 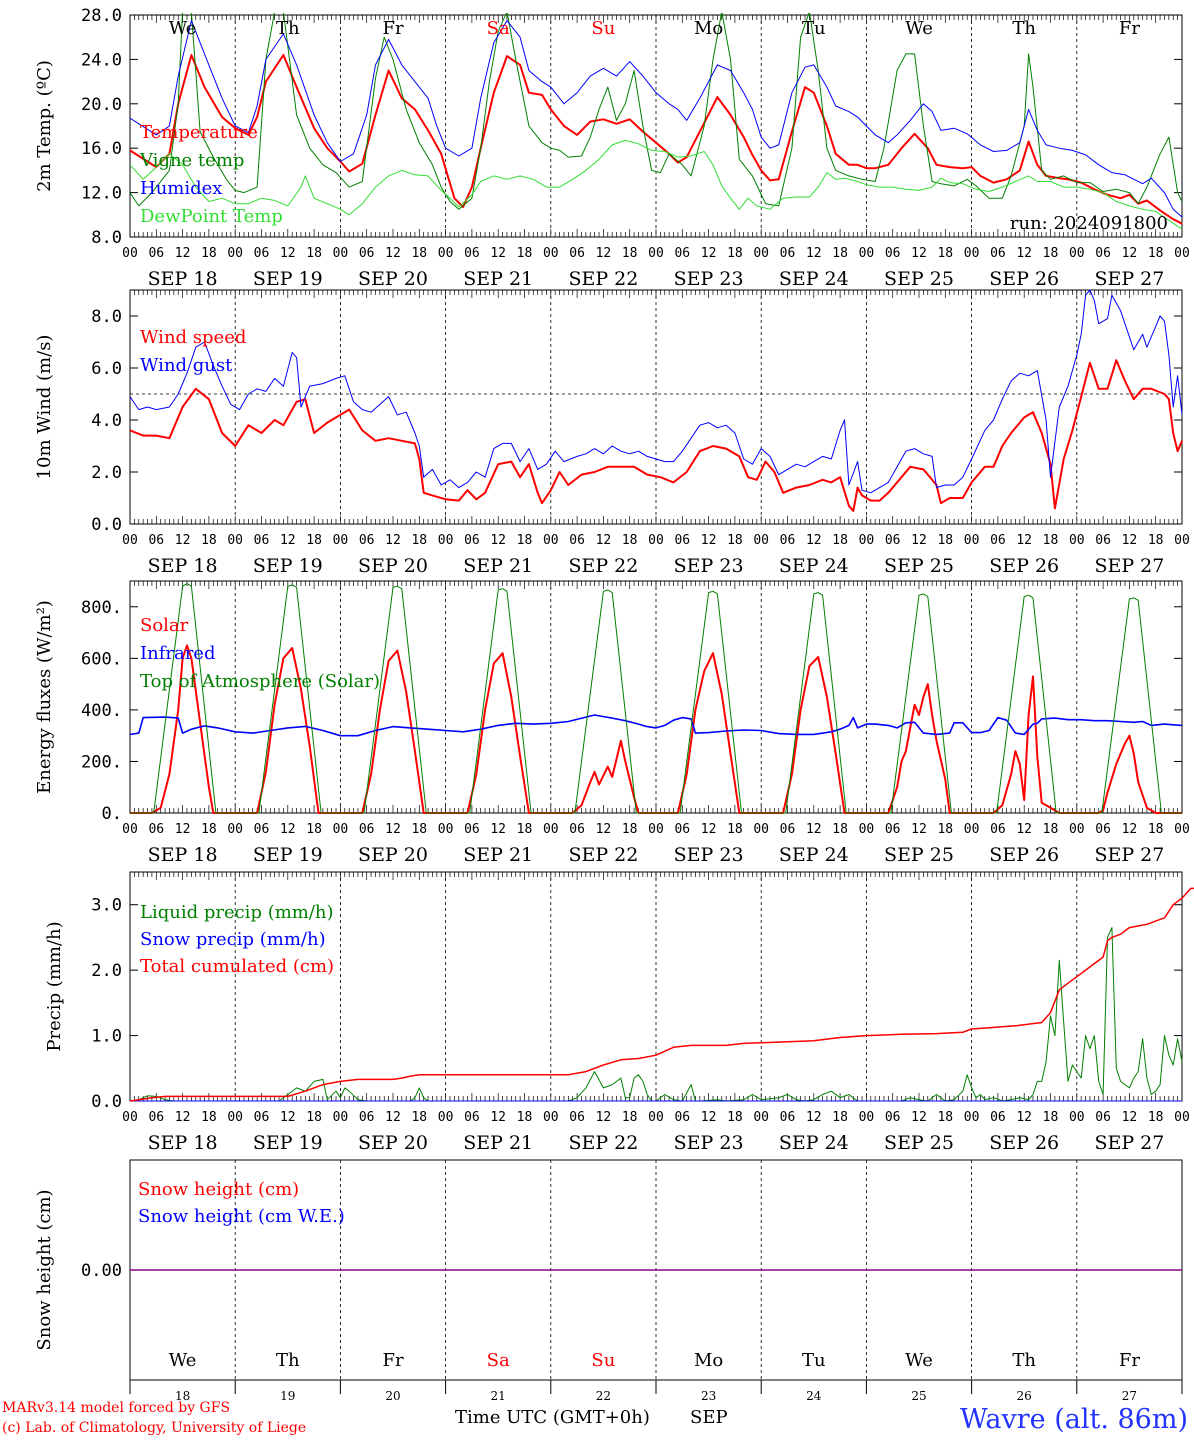 I want to click on legend-entry: Wind gust, so click(x=186, y=365).